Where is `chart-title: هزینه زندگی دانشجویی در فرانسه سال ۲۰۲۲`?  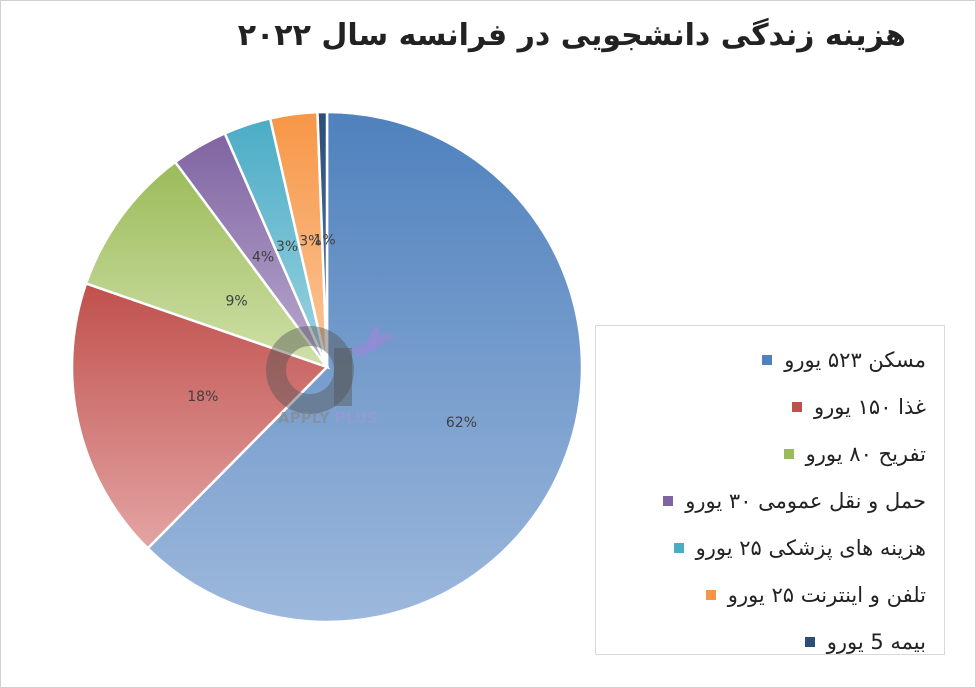
chart-title: هزینه زندگی دانشجویی در فرانسه سال ۲۰۲۲ is located at coordinates (571, 35).